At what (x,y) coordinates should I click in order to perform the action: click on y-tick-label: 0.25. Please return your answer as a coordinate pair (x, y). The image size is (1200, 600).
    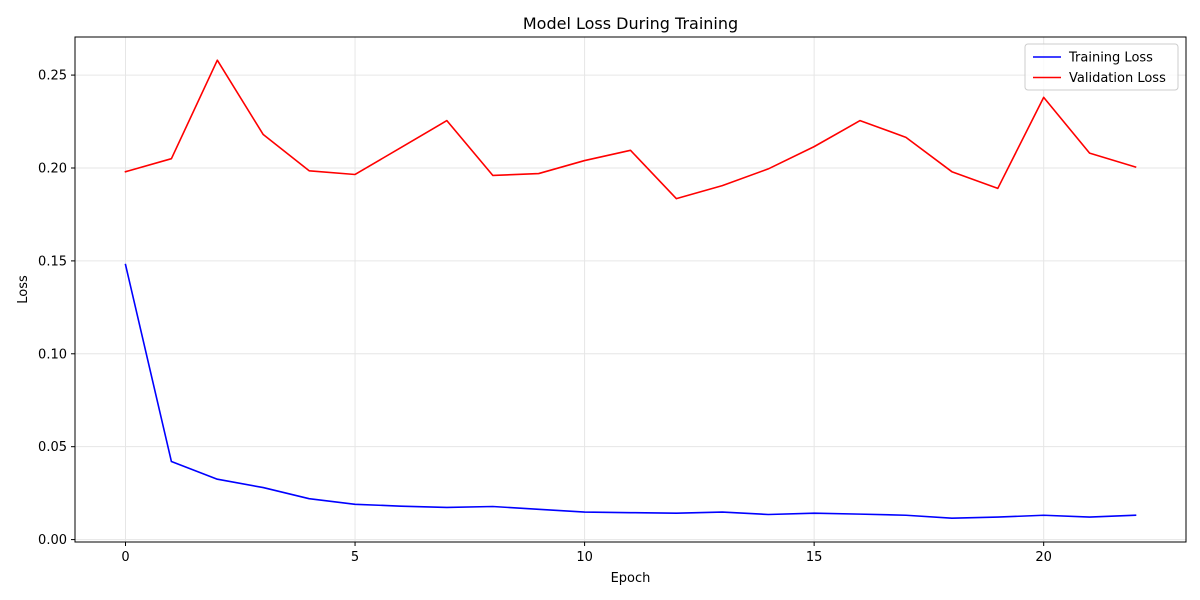
    Looking at the image, I should click on (52, 76).